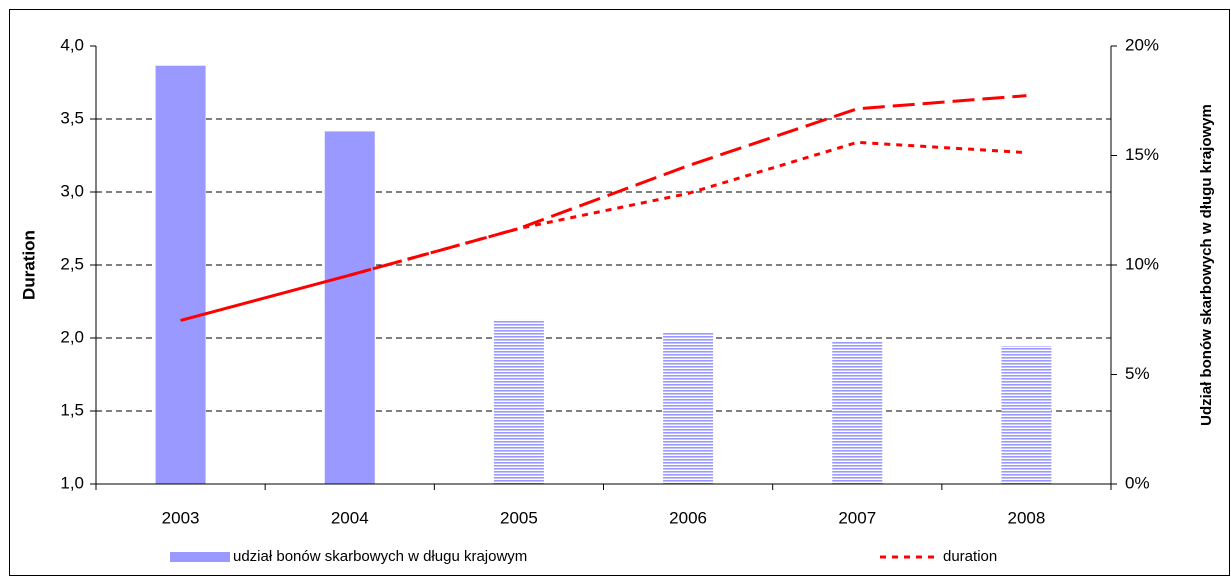  I want to click on y-tick-label: 1,5, so click(72, 409).